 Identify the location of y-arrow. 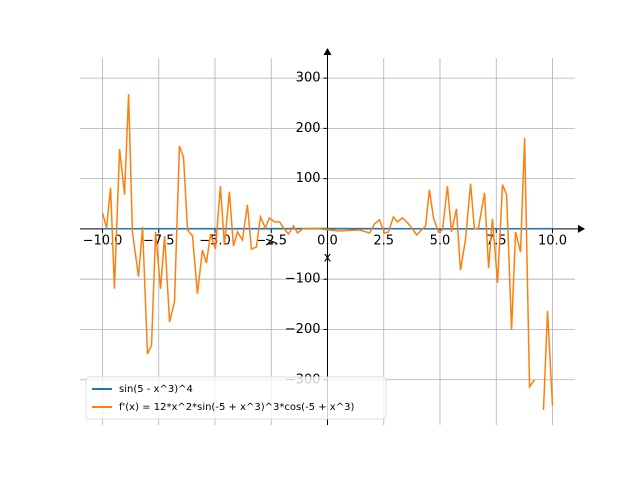
(328, 51).